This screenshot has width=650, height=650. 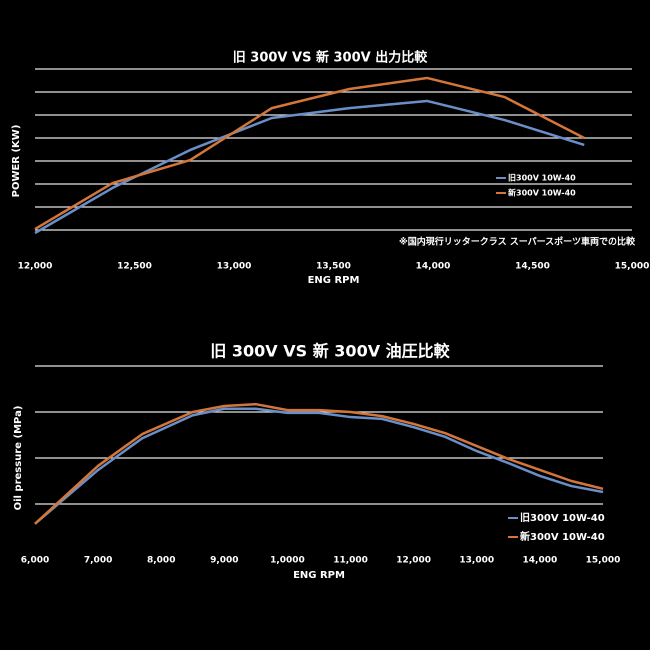 What do you see at coordinates (16, 161) in the screenshot?
I see `y-axis-label: POWER (KW)` at bounding box center [16, 161].